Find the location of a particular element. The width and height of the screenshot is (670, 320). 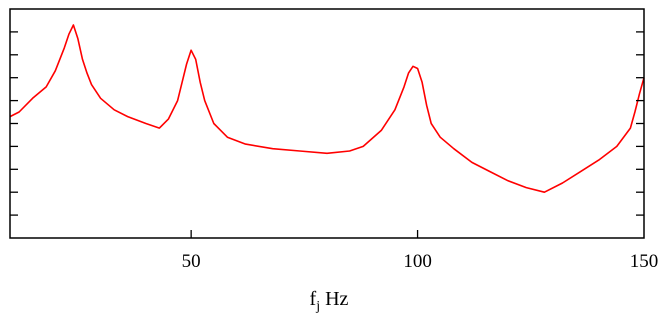

tick-labels: 50 100 150 is located at coordinates (420, 261).